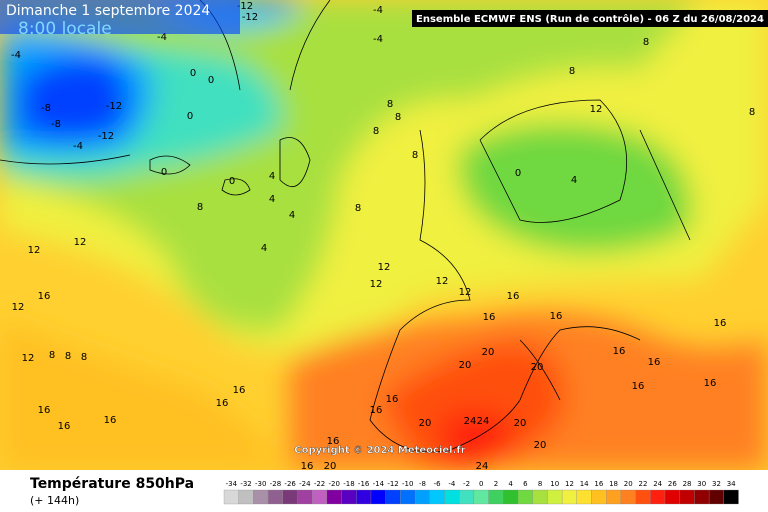 This screenshot has width=768, height=512. Describe the element at coordinates (379, 484) in the screenshot. I see `scale-label: -14` at that location.